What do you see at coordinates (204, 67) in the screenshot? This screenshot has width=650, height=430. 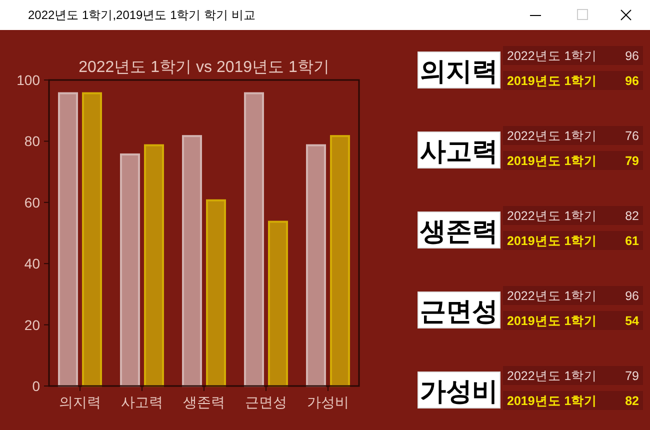 I see `chart-title: 2022년도 1학기 vs 2019년도 1학기` at bounding box center [204, 67].